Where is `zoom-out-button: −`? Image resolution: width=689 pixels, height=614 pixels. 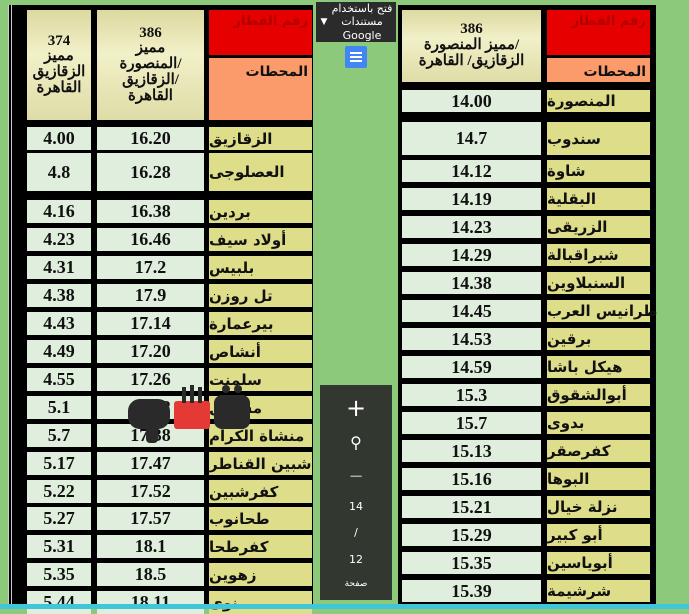 zoom-out-button: − is located at coordinates (356, 476).